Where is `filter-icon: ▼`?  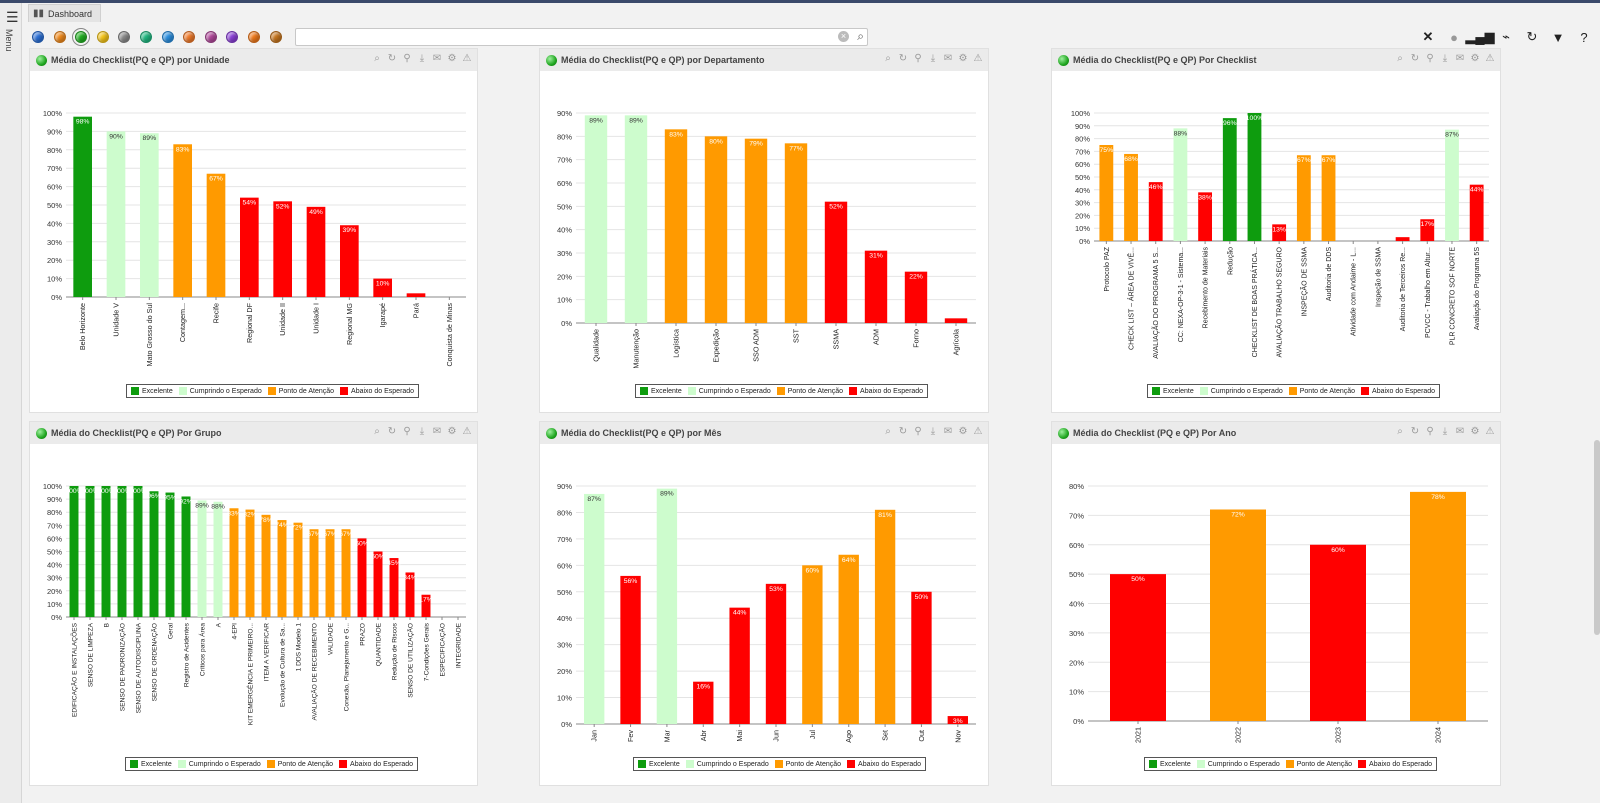
filter-icon: ▼ is located at coordinates (1558, 37).